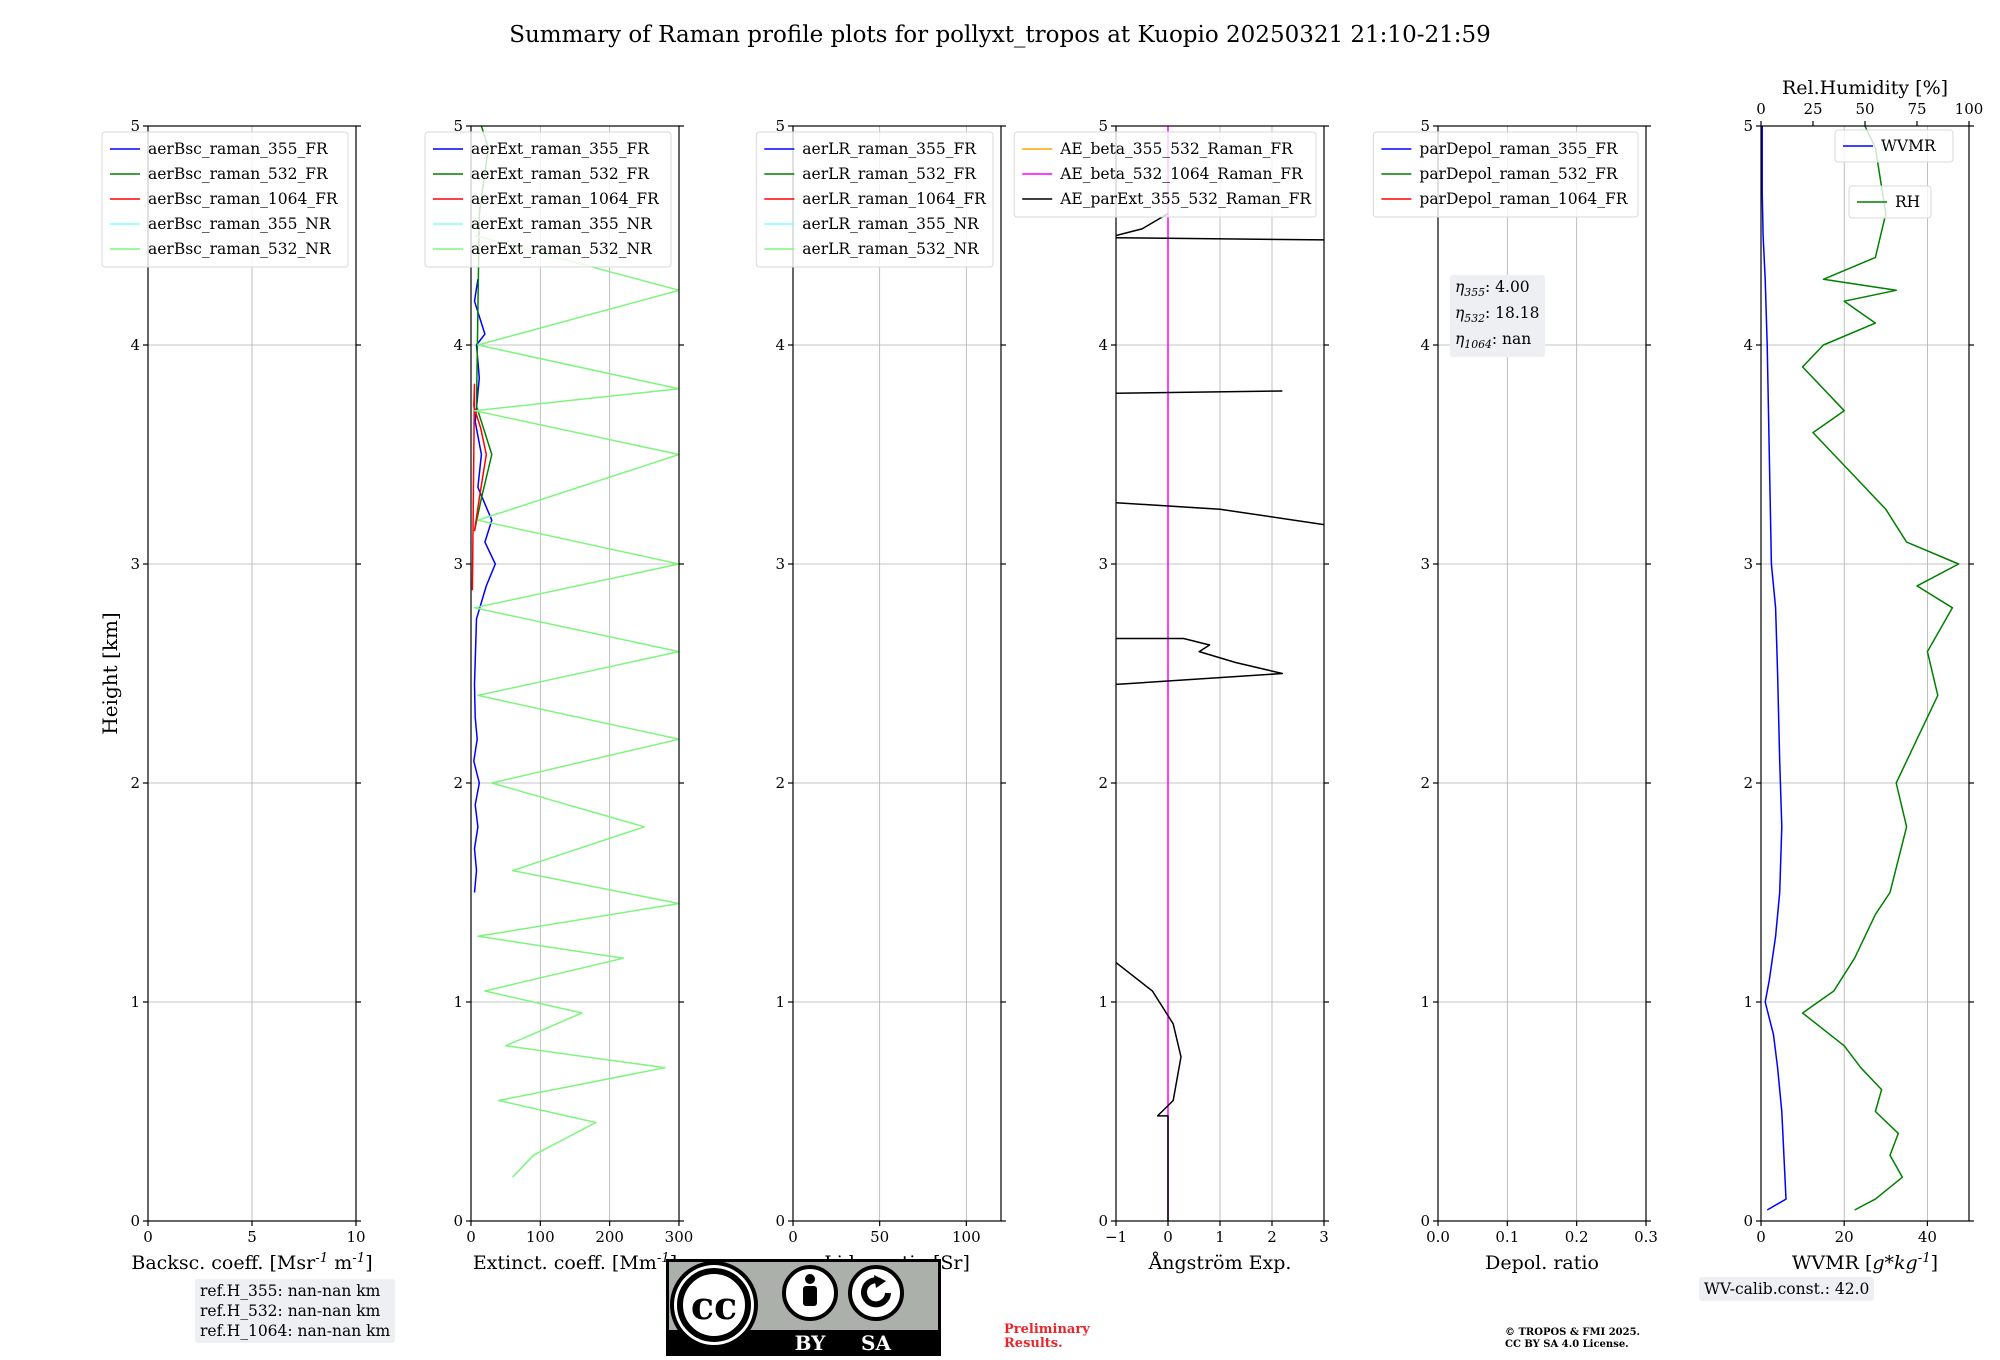  What do you see at coordinates (1864, 109) in the screenshot?
I see `top-x-tick-label: 50` at bounding box center [1864, 109].